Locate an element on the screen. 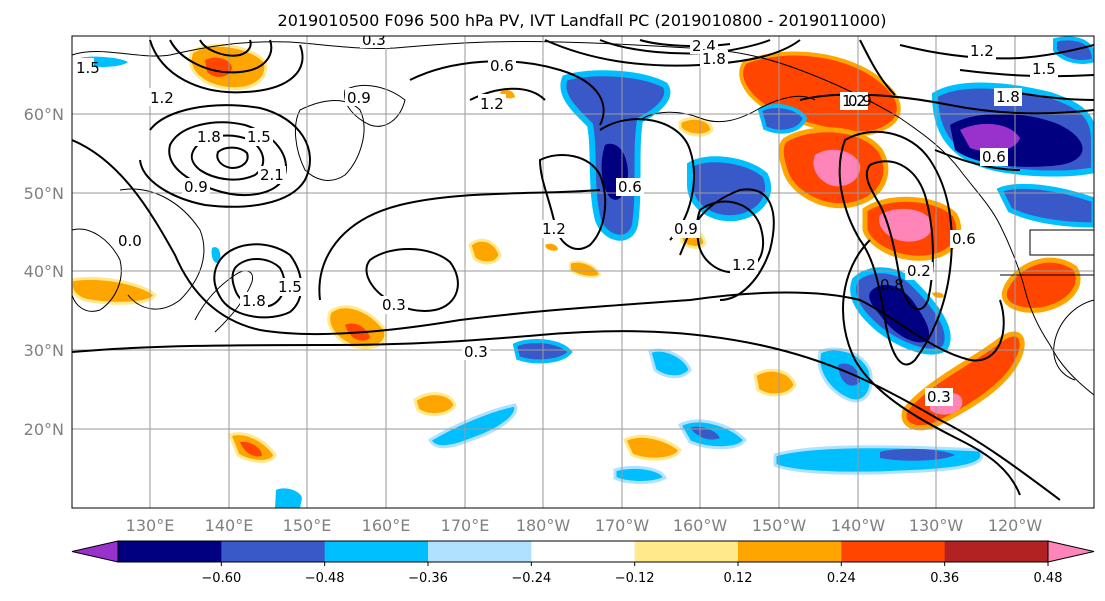 The width and height of the screenshot is (1105, 601). contour-label: 0.2 is located at coordinates (919, 271).